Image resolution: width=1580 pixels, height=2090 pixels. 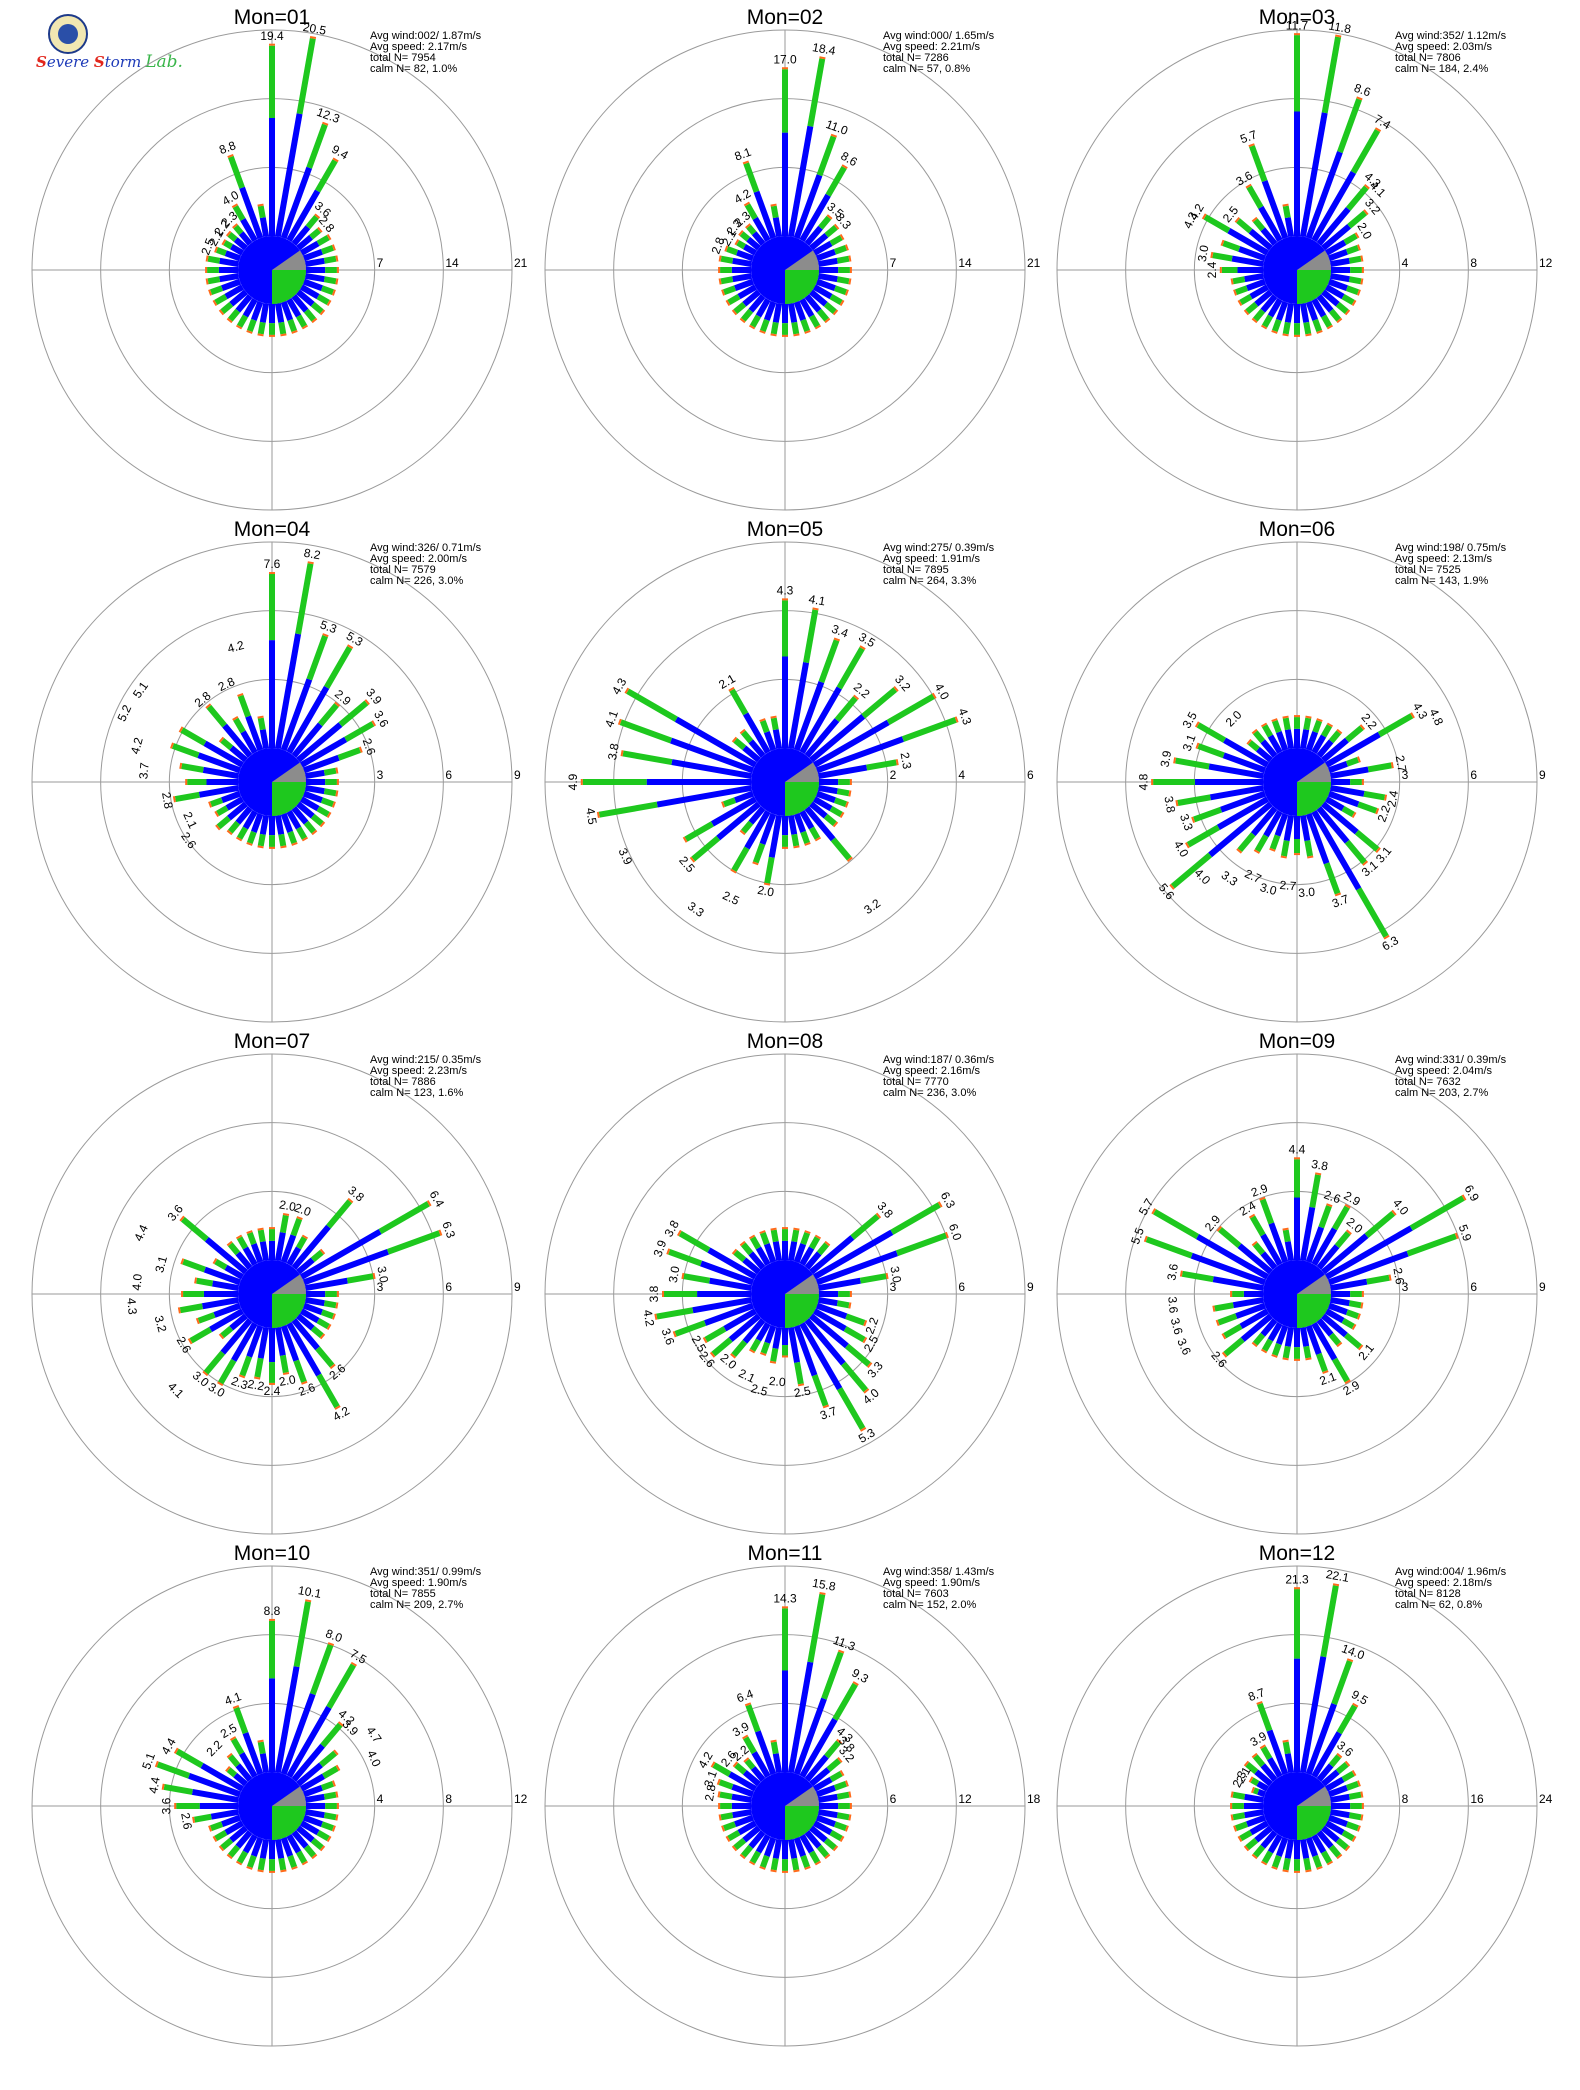 What do you see at coordinates (188, 840) in the screenshot?
I see `bar-value-label: 2.6` at bounding box center [188, 840].